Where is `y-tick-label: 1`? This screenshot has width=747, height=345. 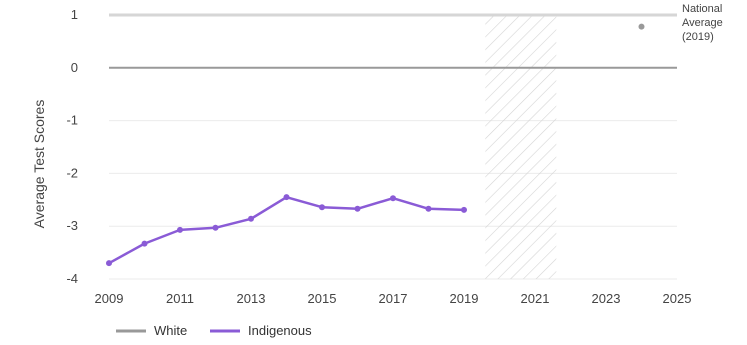 y-tick-label: 1 is located at coordinates (74, 14).